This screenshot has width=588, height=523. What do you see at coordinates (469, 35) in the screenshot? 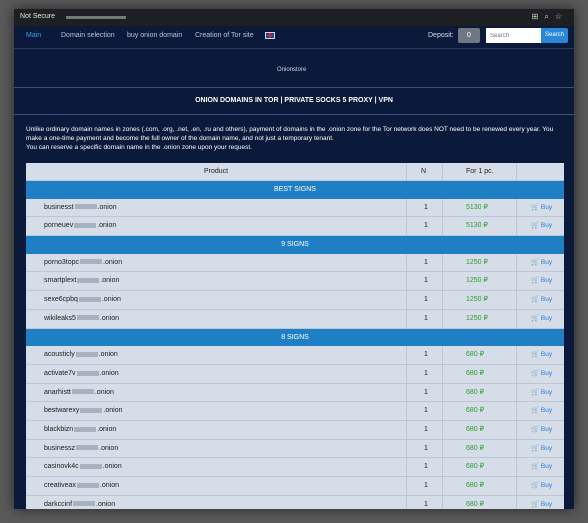
I see `deposit-value: 0` at bounding box center [469, 35].